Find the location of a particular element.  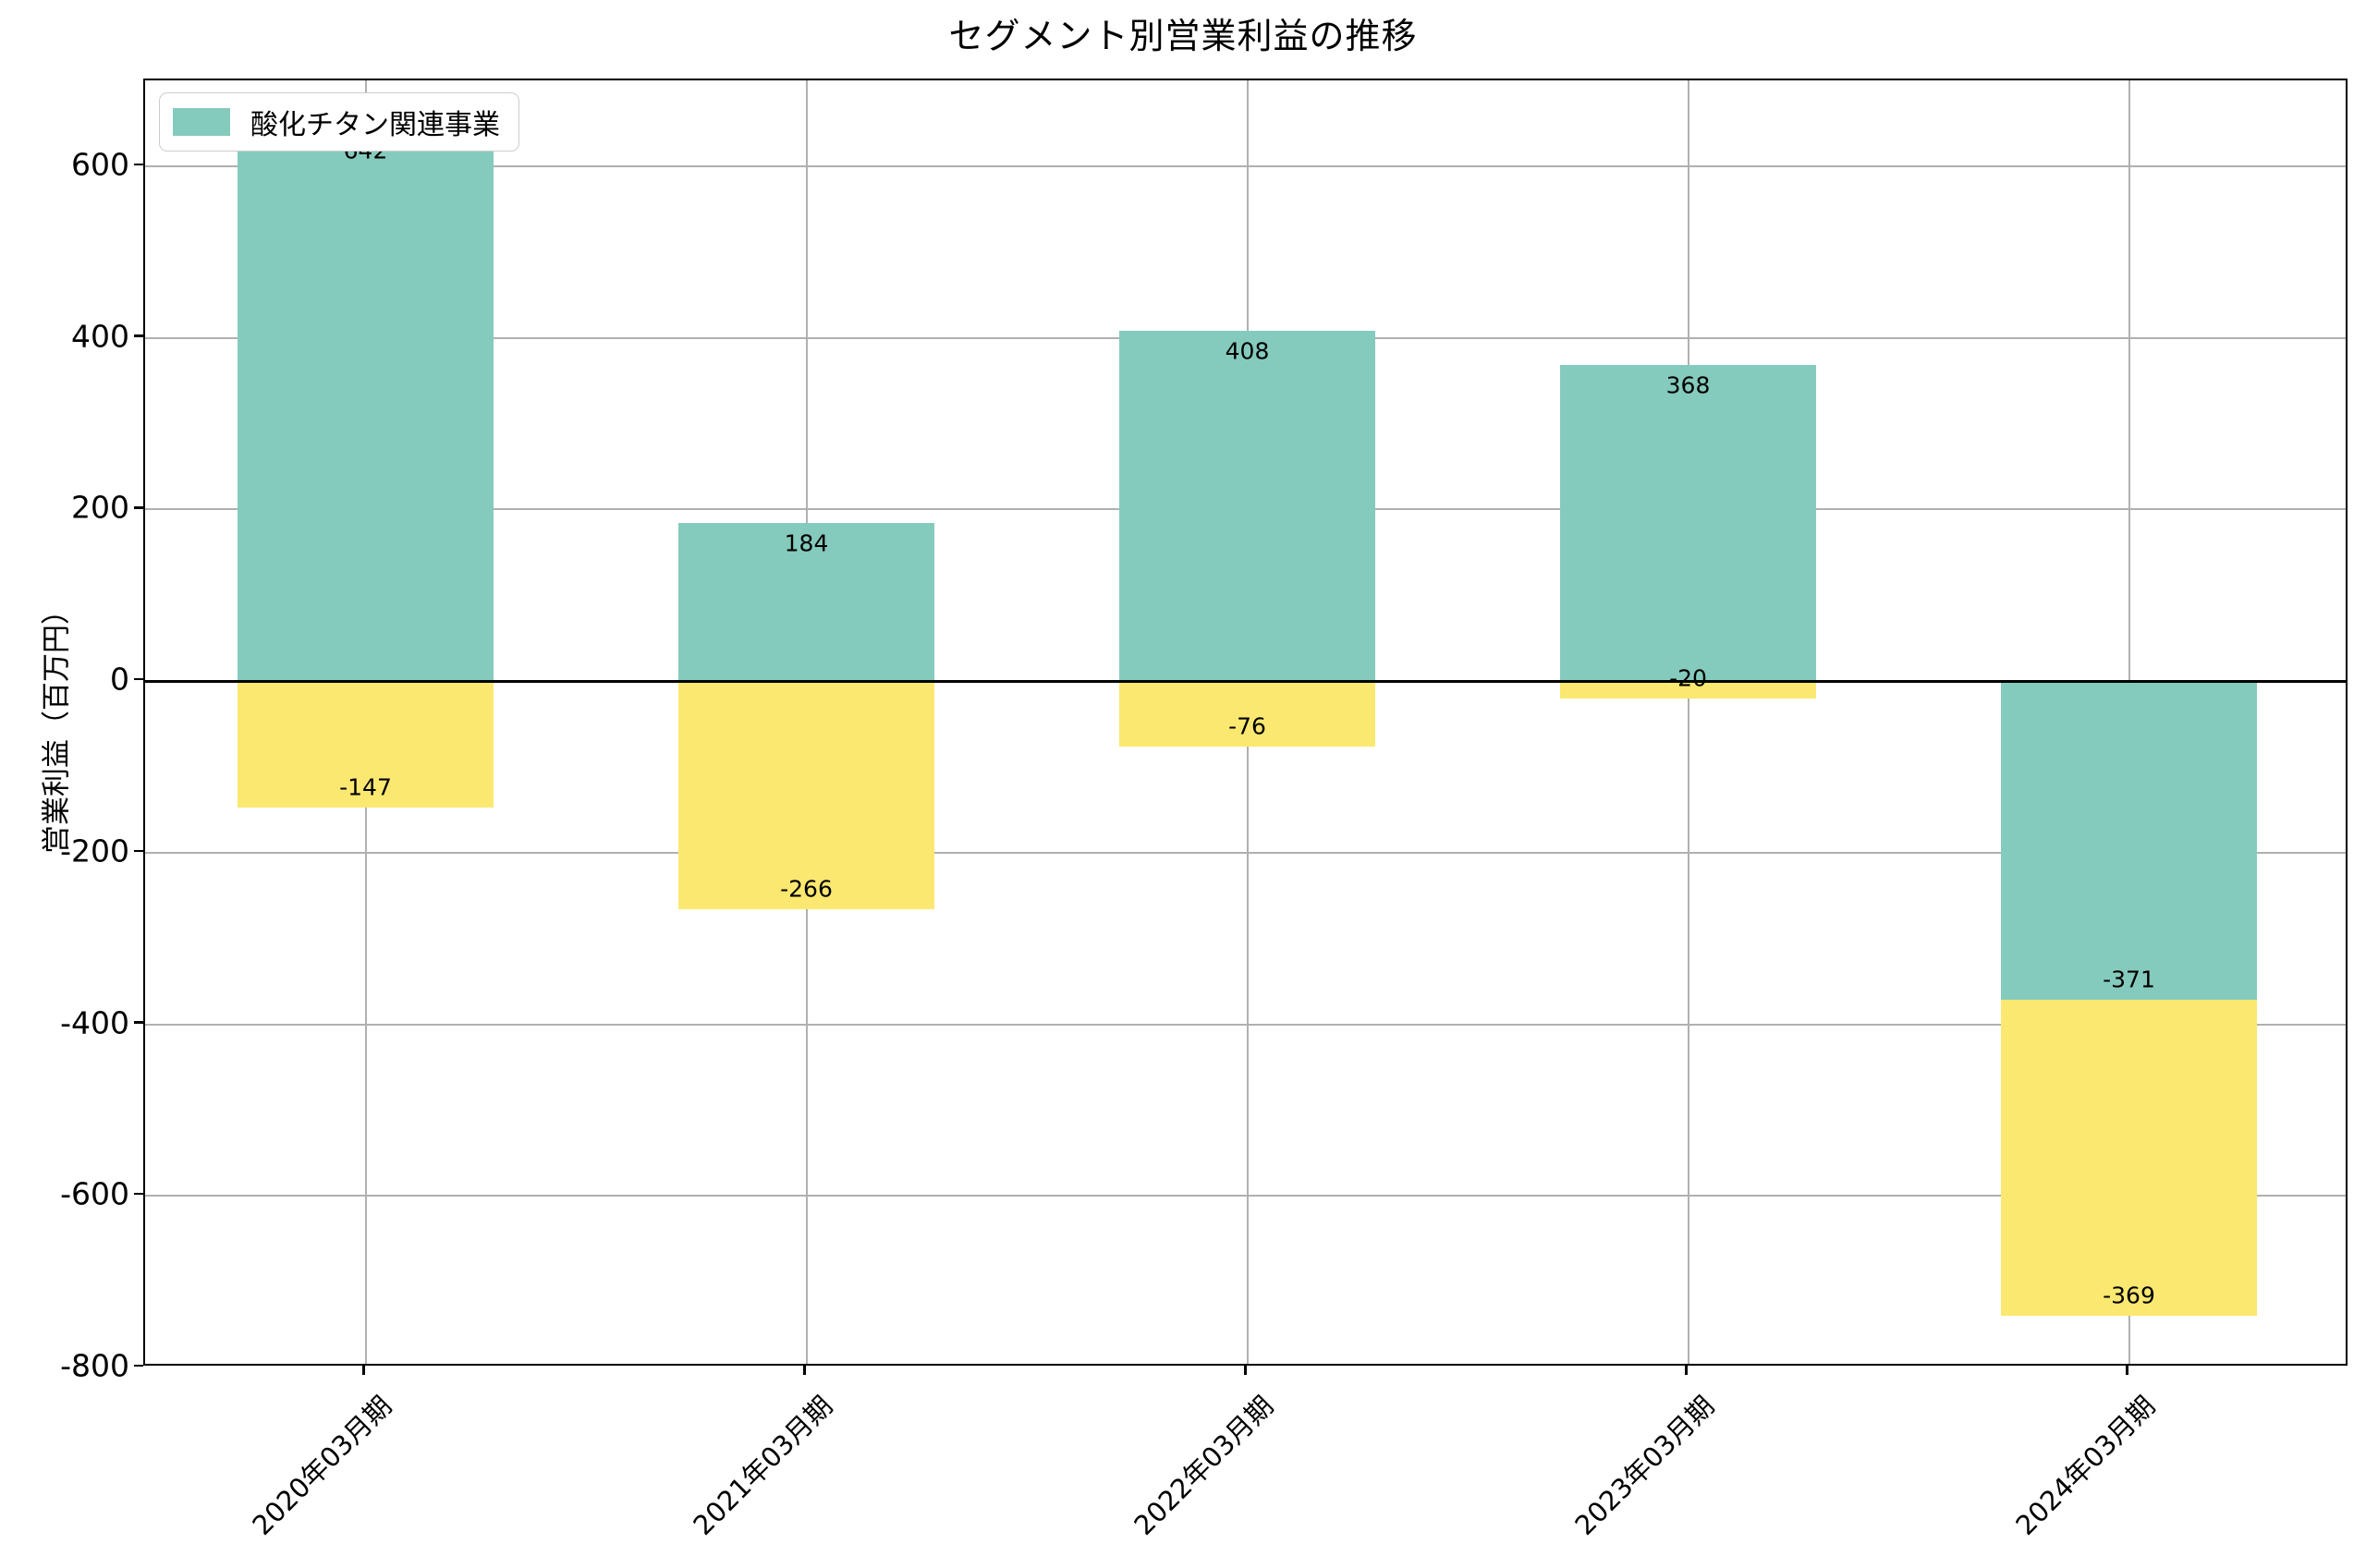

y-axis-tick-label: 400 is located at coordinates (100, 336).